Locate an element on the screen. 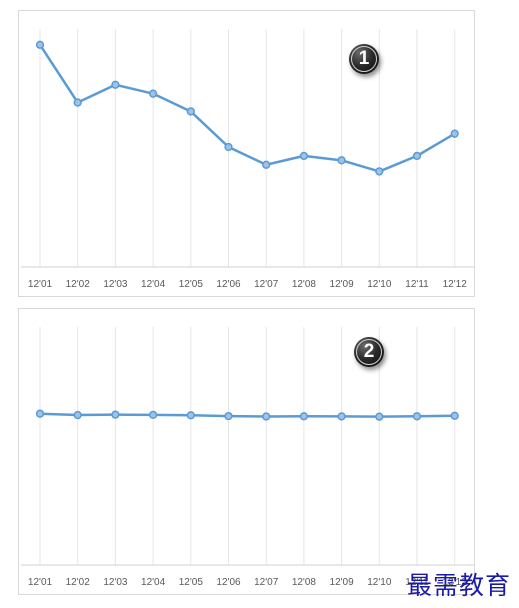 This screenshot has height=608, width=519. series-line is located at coordinates (247, 415).